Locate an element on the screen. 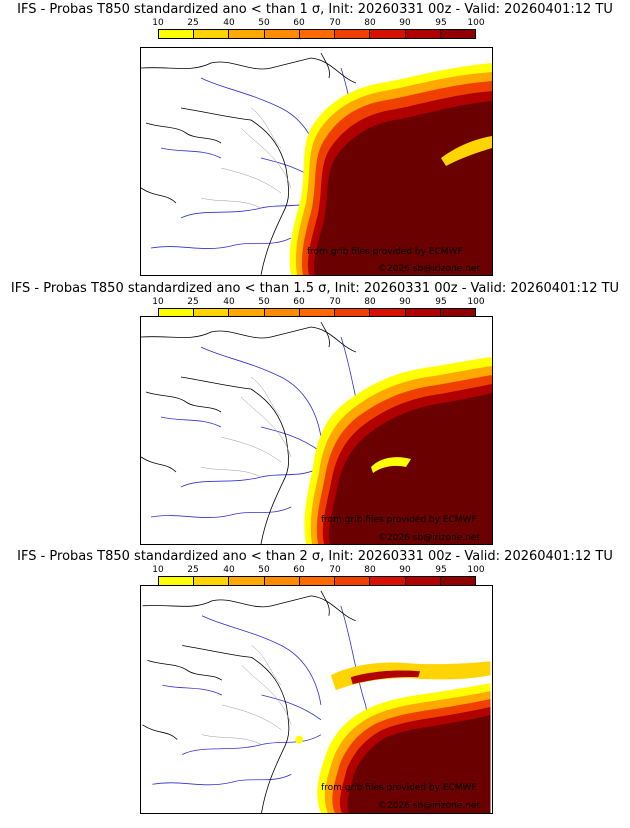 The height and width of the screenshot is (828, 630). map-graphic is located at coordinates (316, 701).